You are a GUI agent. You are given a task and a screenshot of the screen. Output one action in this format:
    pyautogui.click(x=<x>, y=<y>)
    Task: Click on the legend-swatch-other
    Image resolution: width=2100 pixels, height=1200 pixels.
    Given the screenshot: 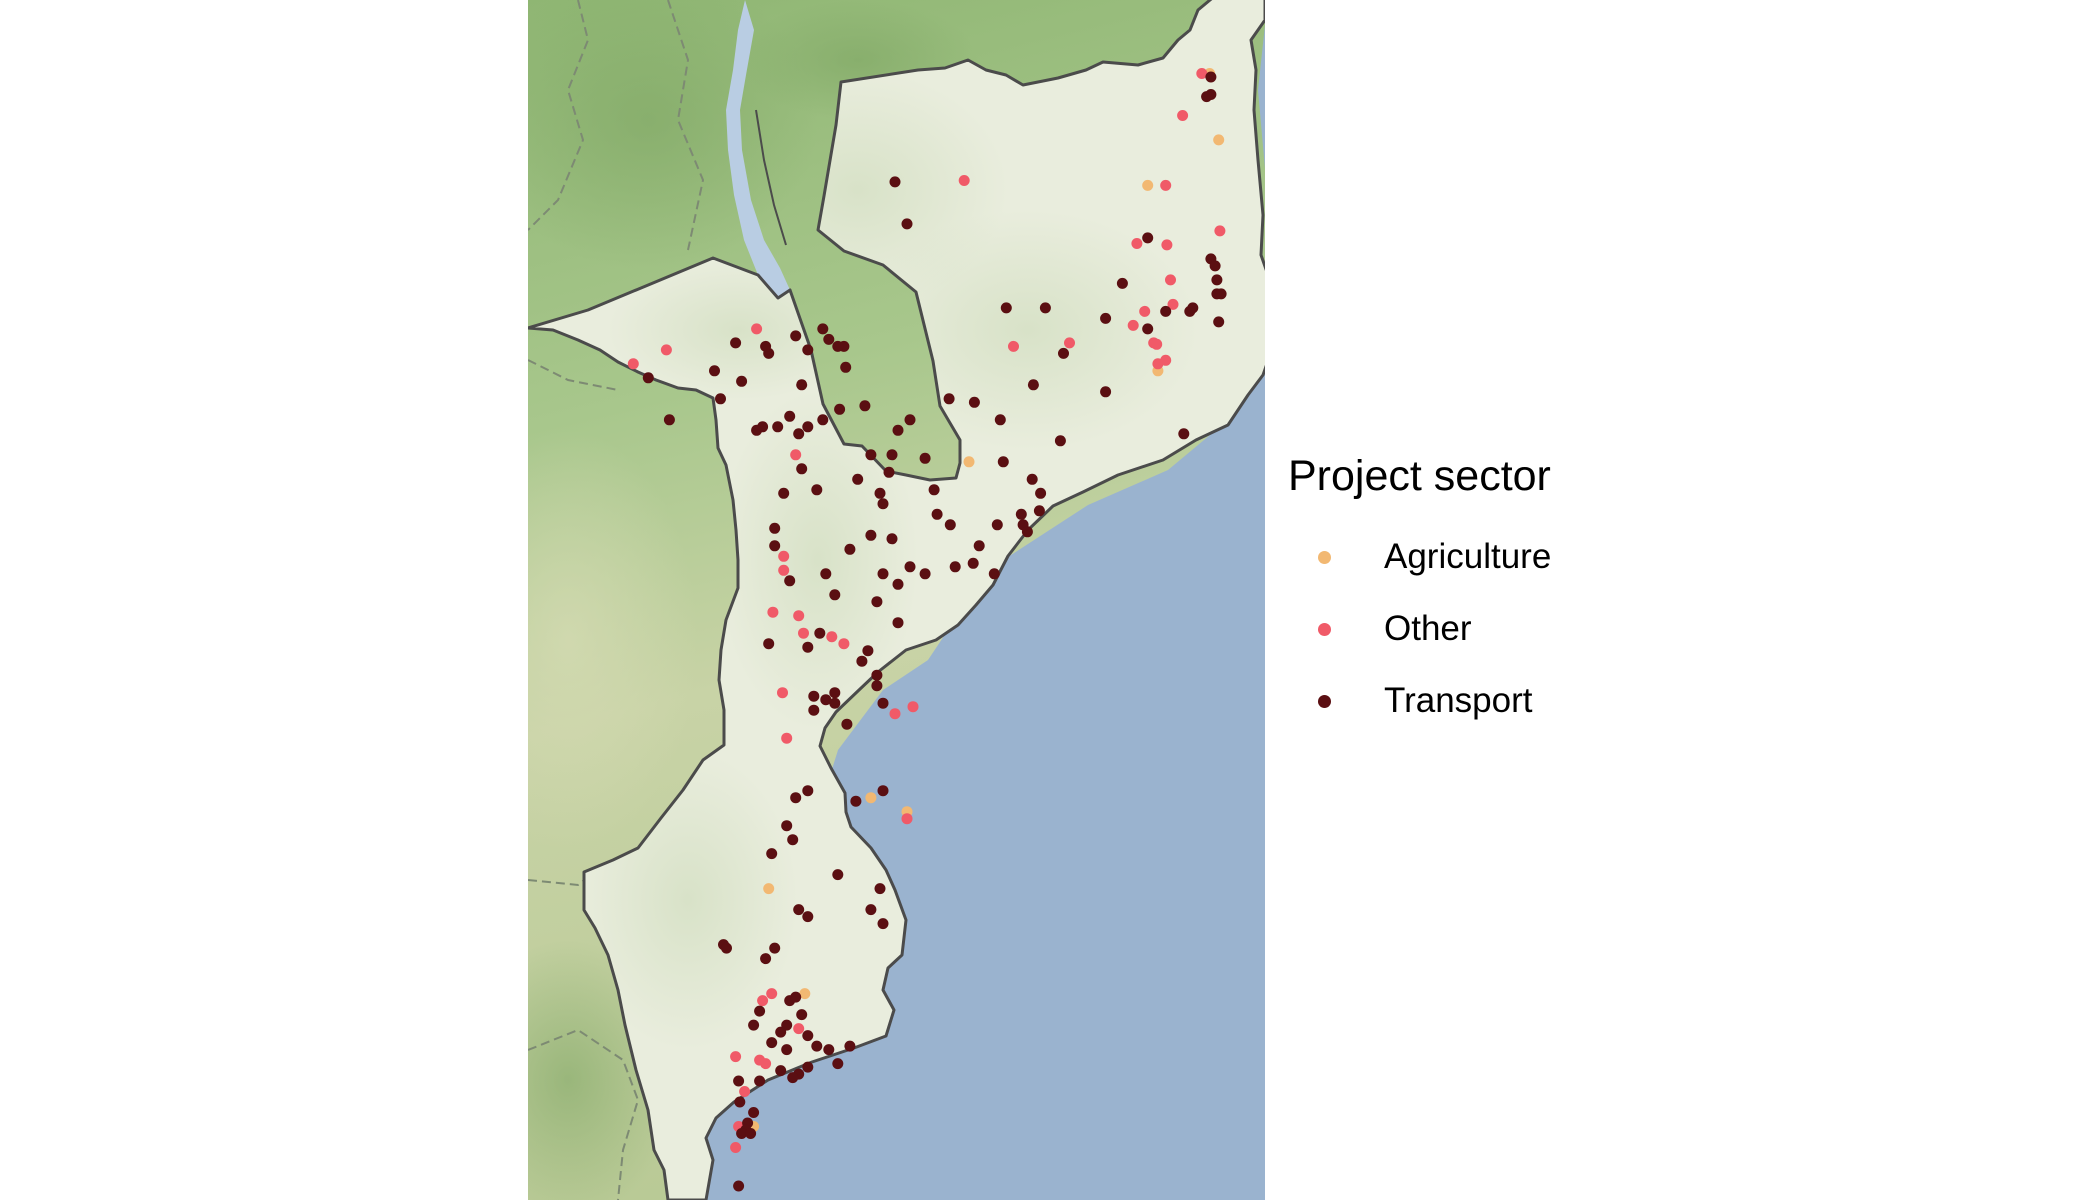 What is the action you would take?
    pyautogui.click(x=1324, y=629)
    